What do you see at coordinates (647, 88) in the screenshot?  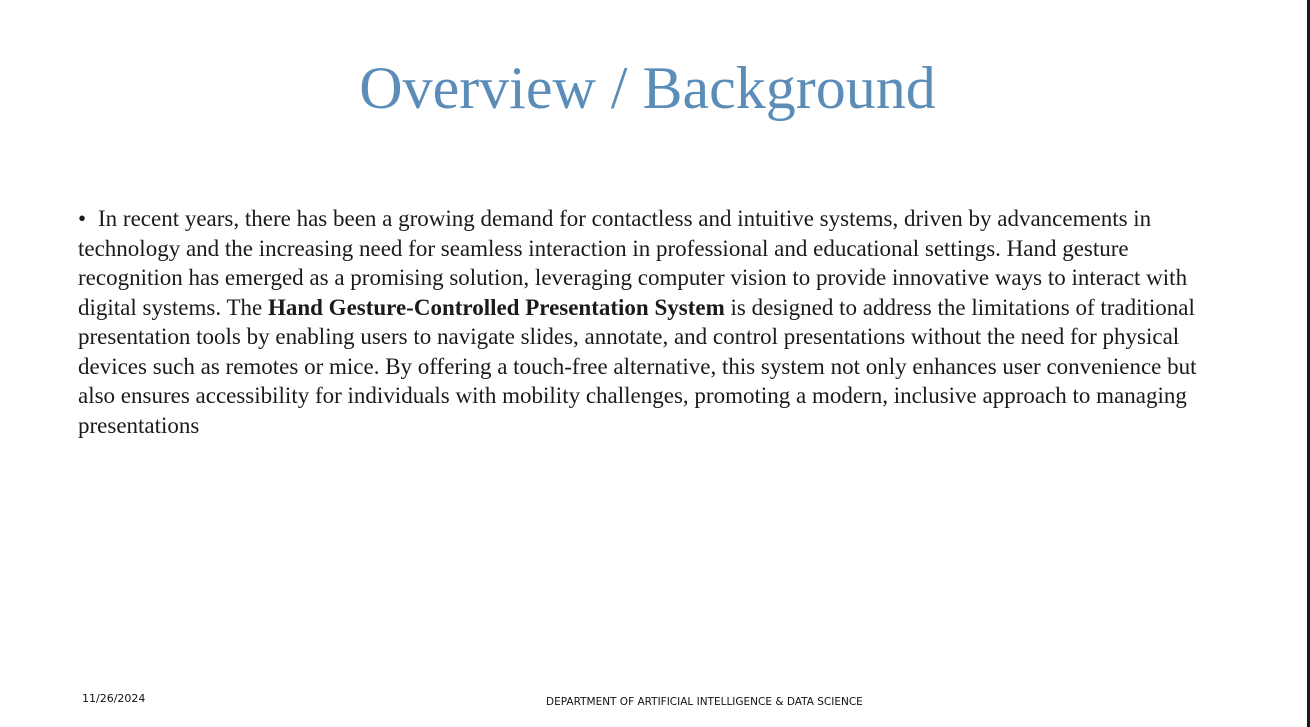 I see `slide-title: Overview / Background` at bounding box center [647, 88].